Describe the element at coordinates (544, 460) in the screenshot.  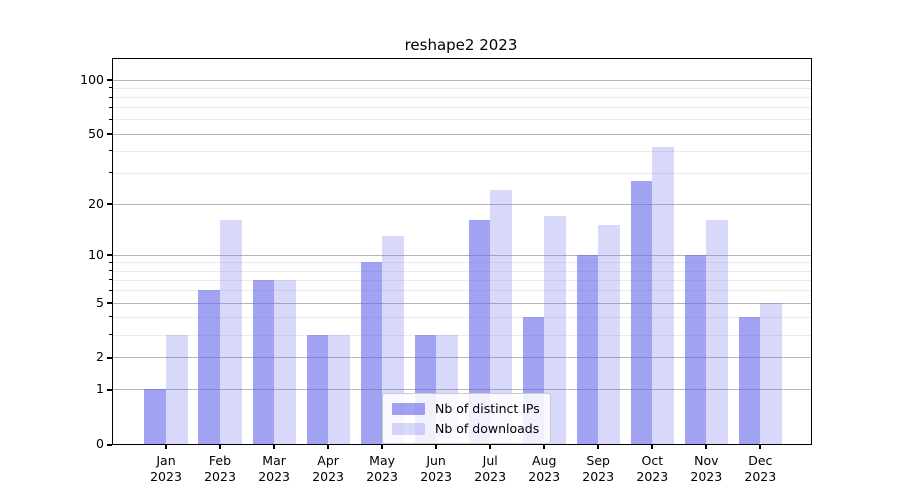
I see `month-label: Aug` at that location.